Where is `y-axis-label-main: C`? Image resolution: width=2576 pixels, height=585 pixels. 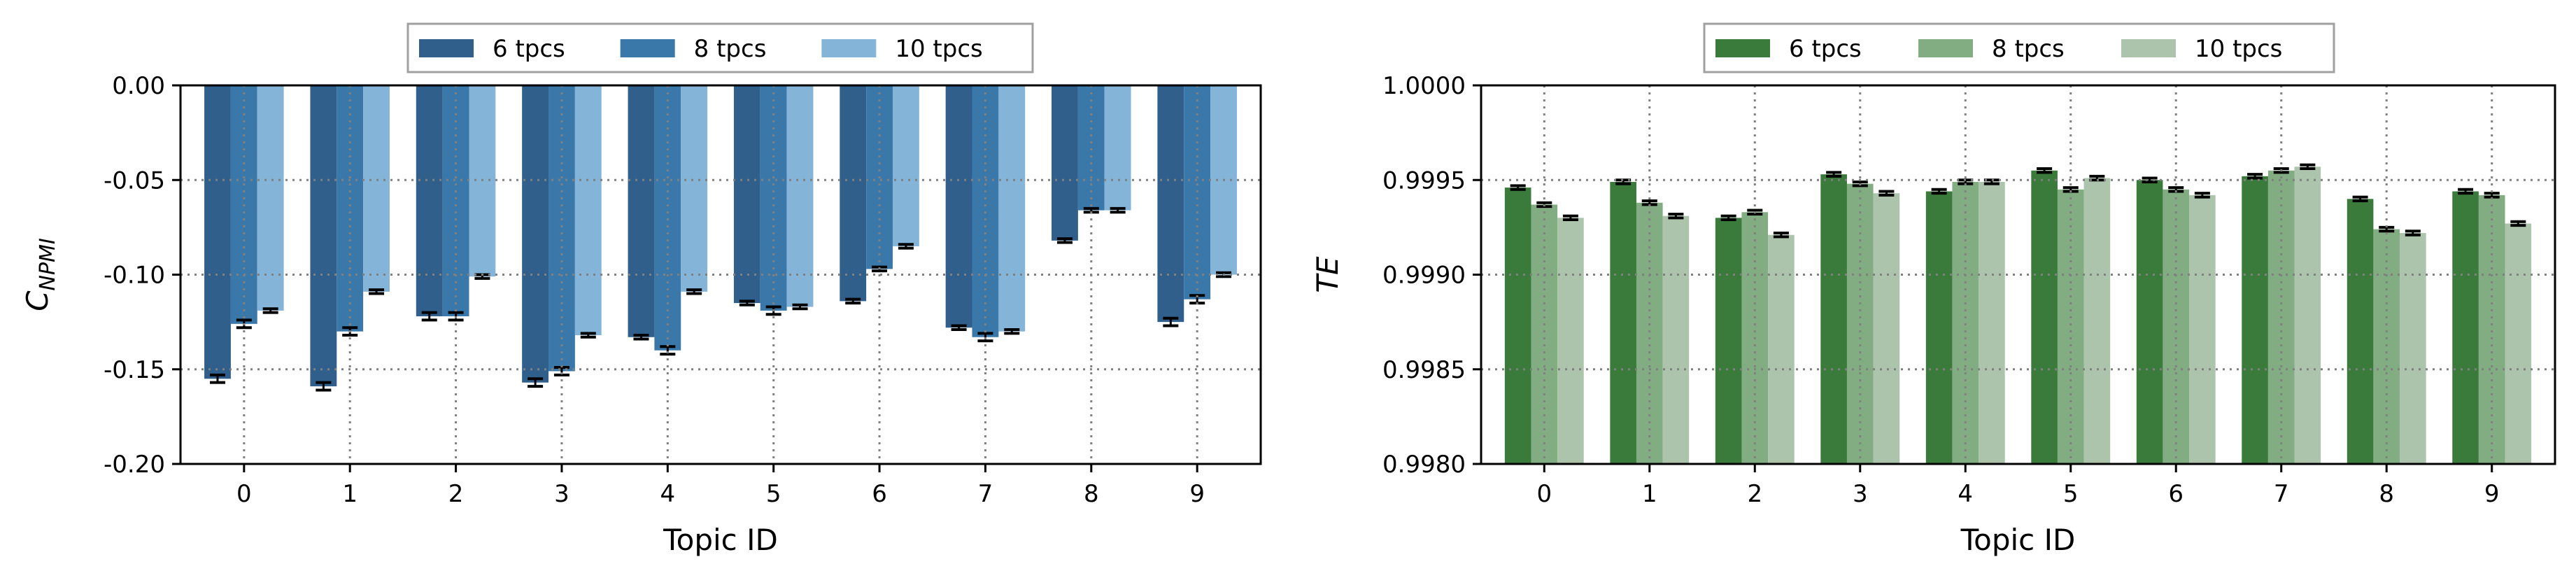
y-axis-label-main: C is located at coordinates (37, 300).